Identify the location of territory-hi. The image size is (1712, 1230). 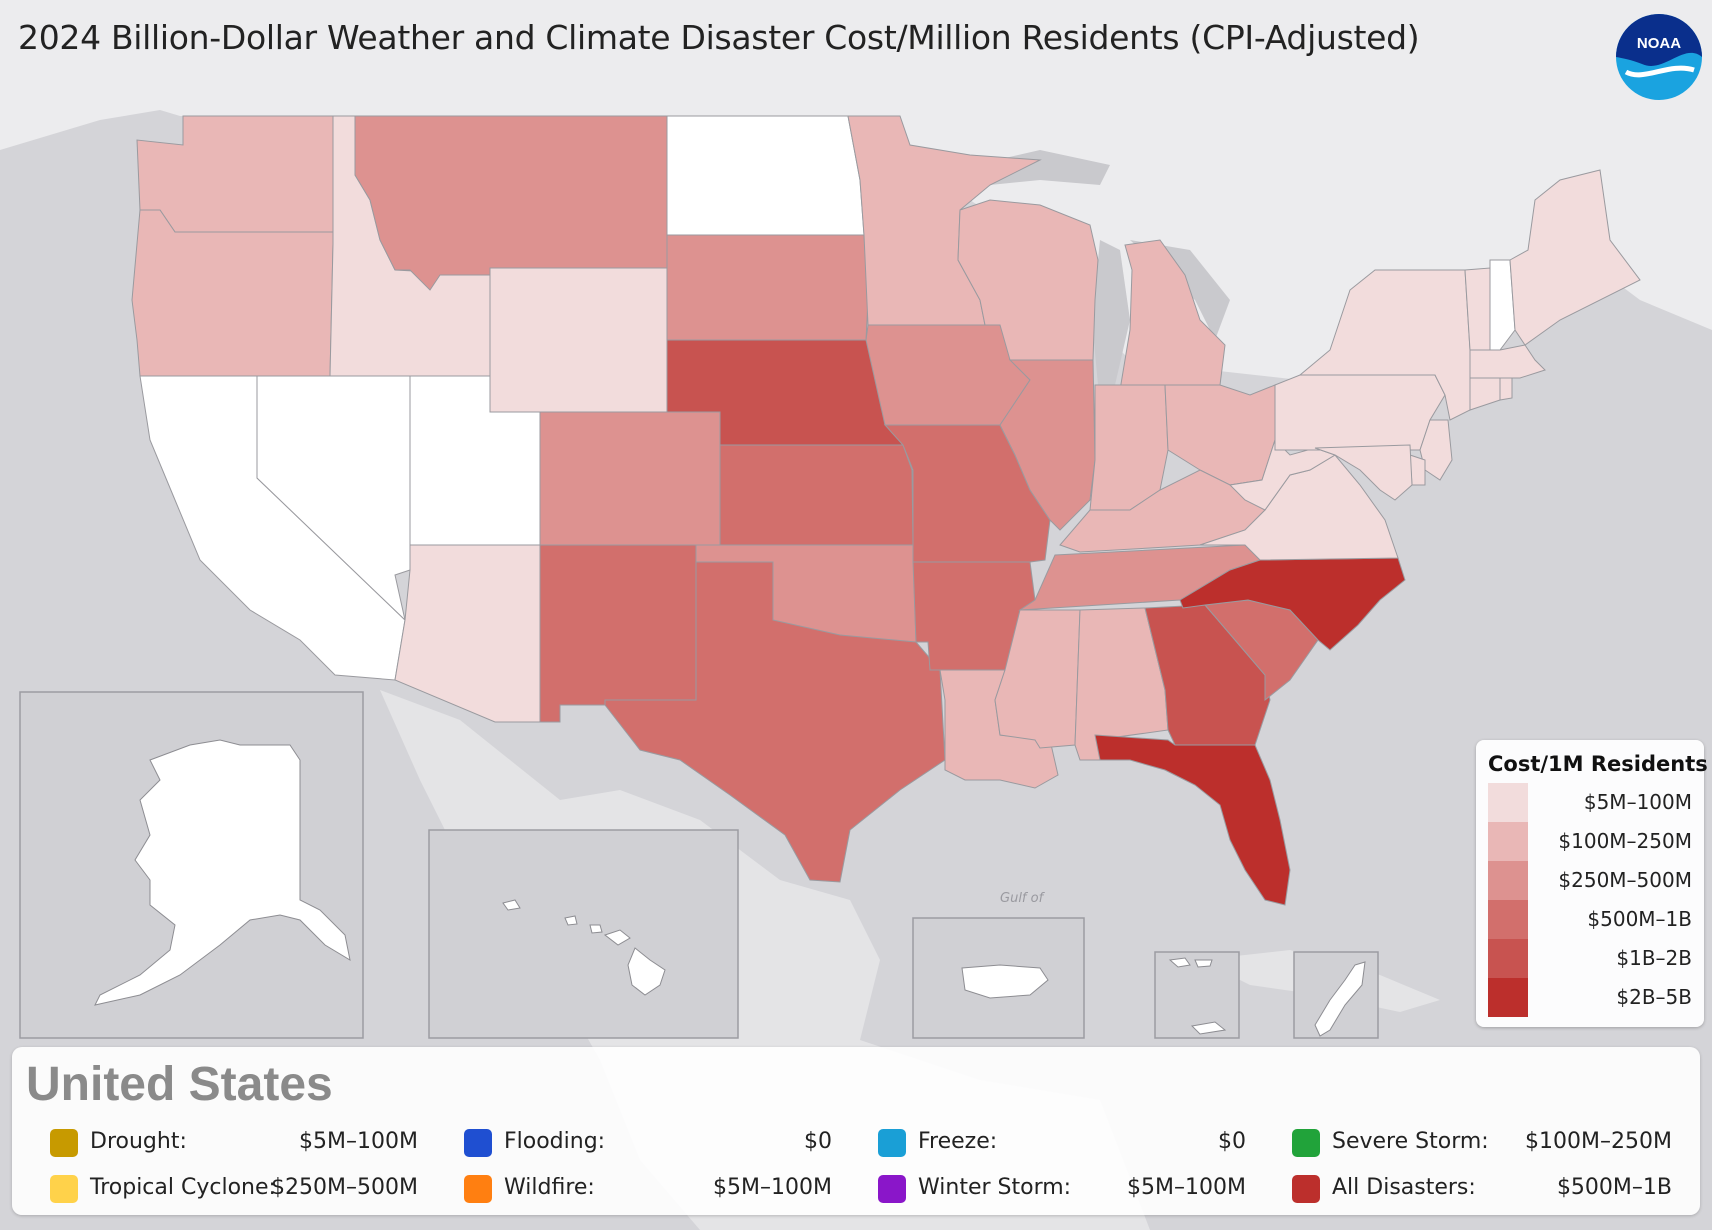
(584, 947).